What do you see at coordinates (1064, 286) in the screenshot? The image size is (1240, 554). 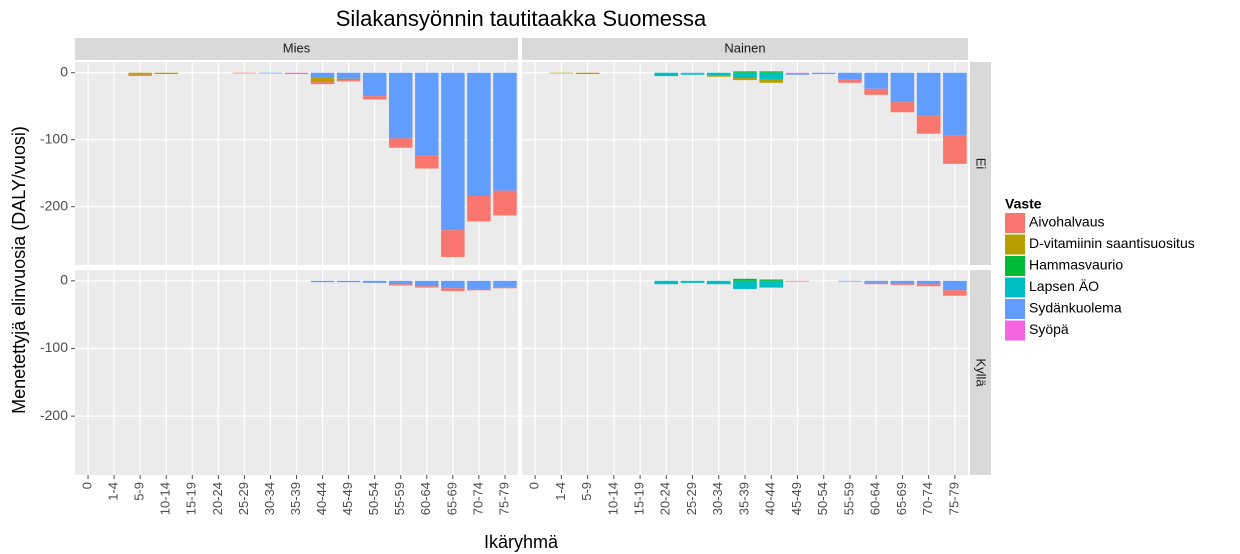 I see `legend-label: Lapsen ÄO` at bounding box center [1064, 286].